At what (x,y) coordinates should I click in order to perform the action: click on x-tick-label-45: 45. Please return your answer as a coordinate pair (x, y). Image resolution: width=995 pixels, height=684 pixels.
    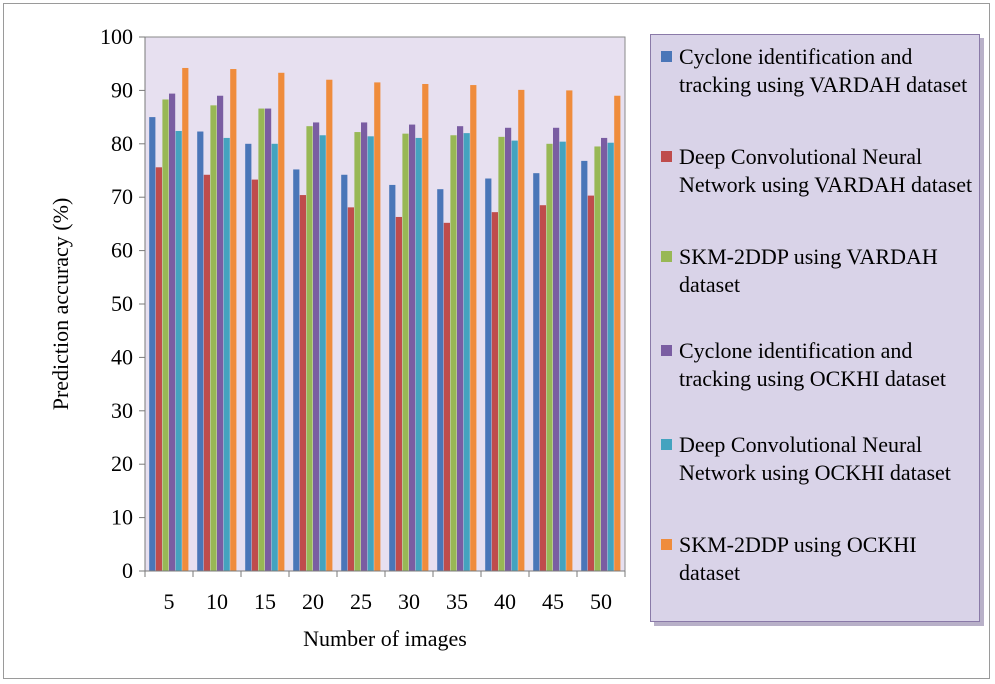
    Looking at the image, I should click on (553, 601).